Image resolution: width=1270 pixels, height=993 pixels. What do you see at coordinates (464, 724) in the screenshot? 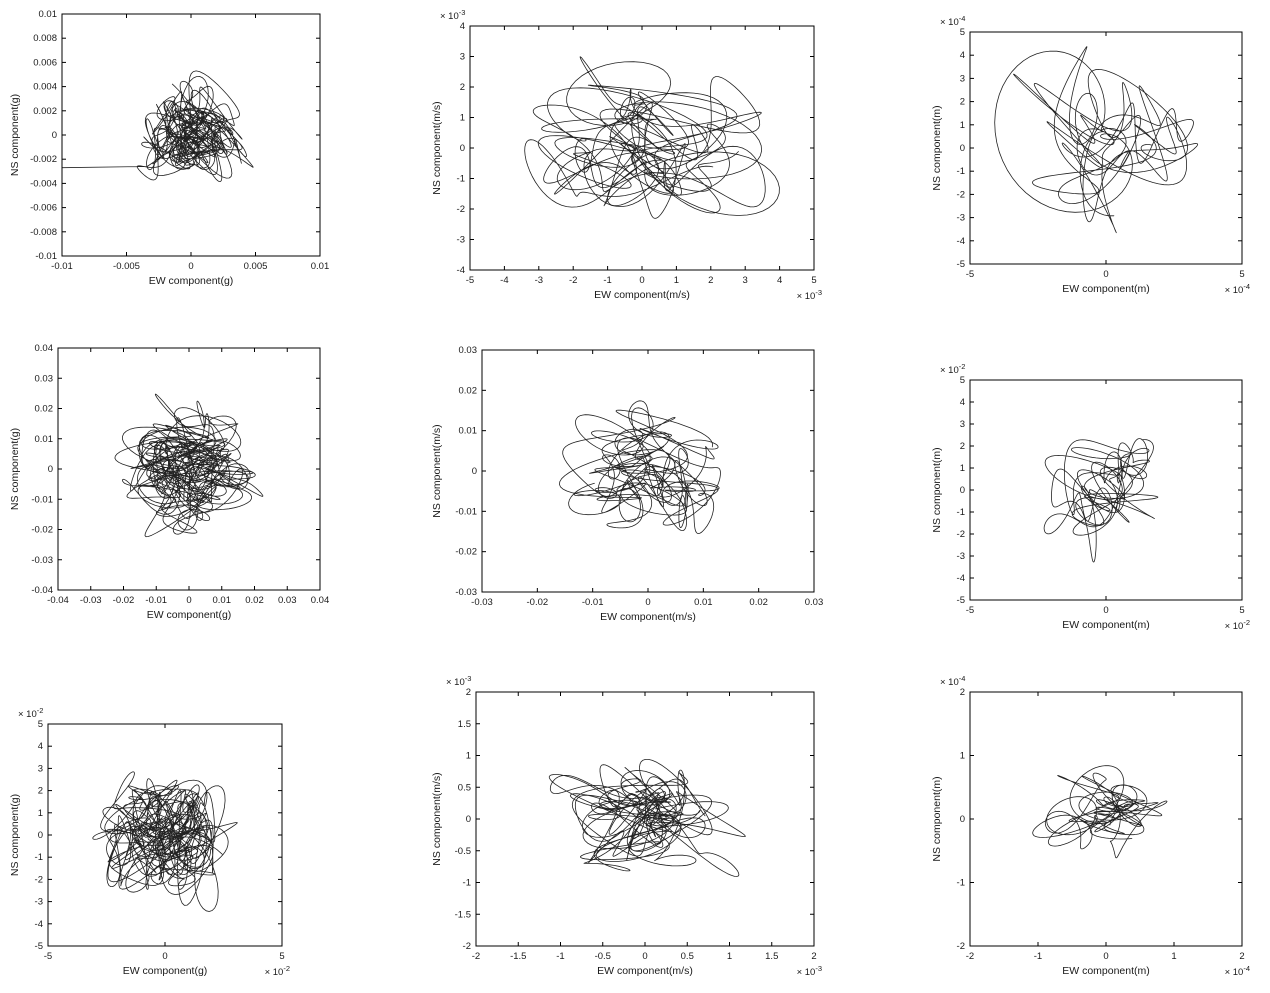
I see `y-tick-label: 1.5` at bounding box center [464, 724].